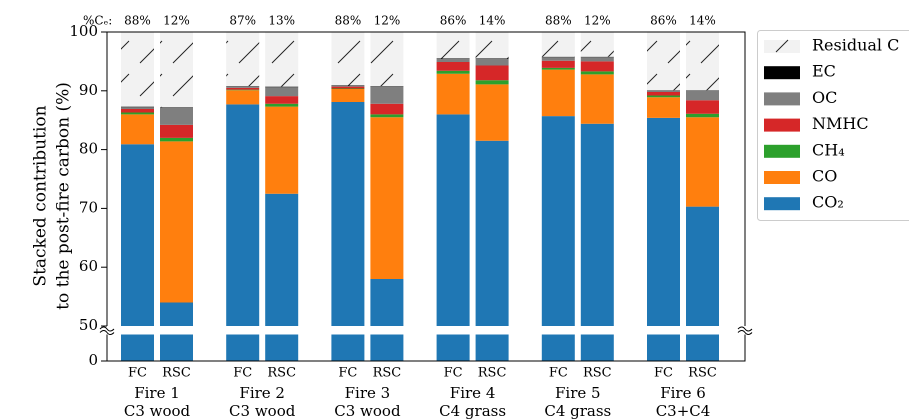  Describe the element at coordinates (855, 45) in the screenshot. I see `legend-label: Residual C` at that location.